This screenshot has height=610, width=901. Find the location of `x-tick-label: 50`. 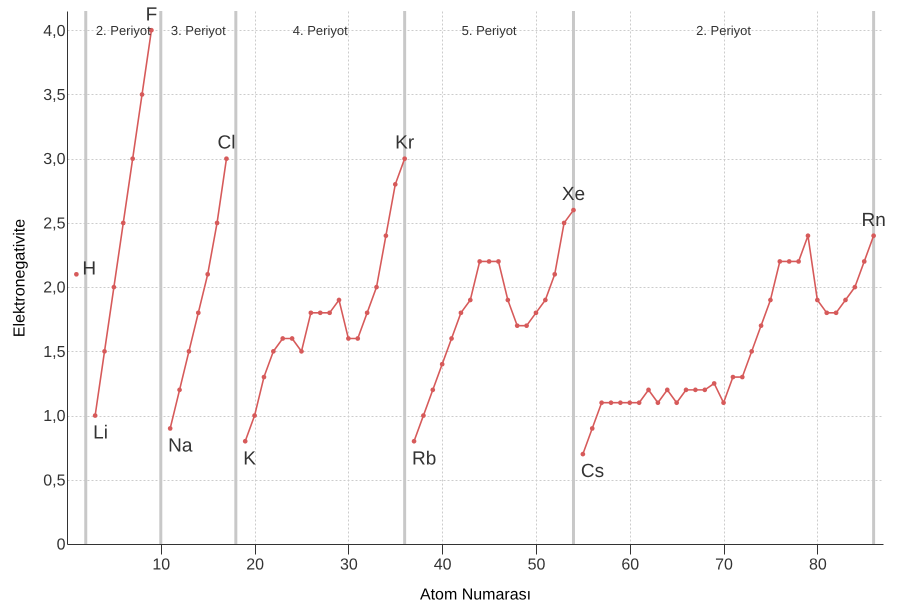

x-tick-label: 50 is located at coordinates (537, 565).